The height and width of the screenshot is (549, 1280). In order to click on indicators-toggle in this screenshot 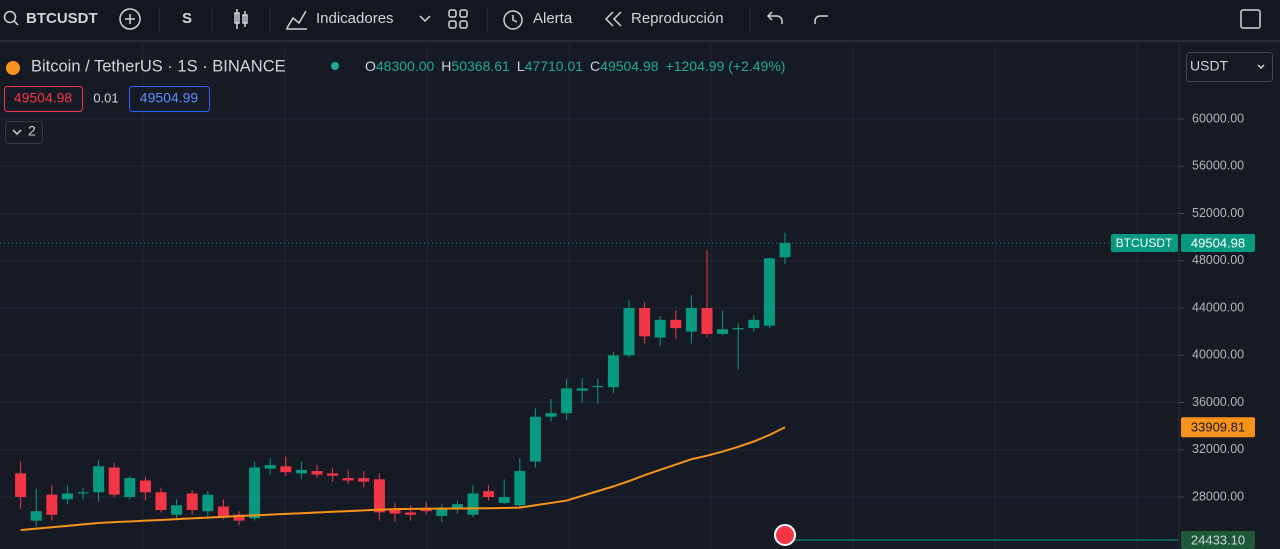, I will do `click(24, 132)`.